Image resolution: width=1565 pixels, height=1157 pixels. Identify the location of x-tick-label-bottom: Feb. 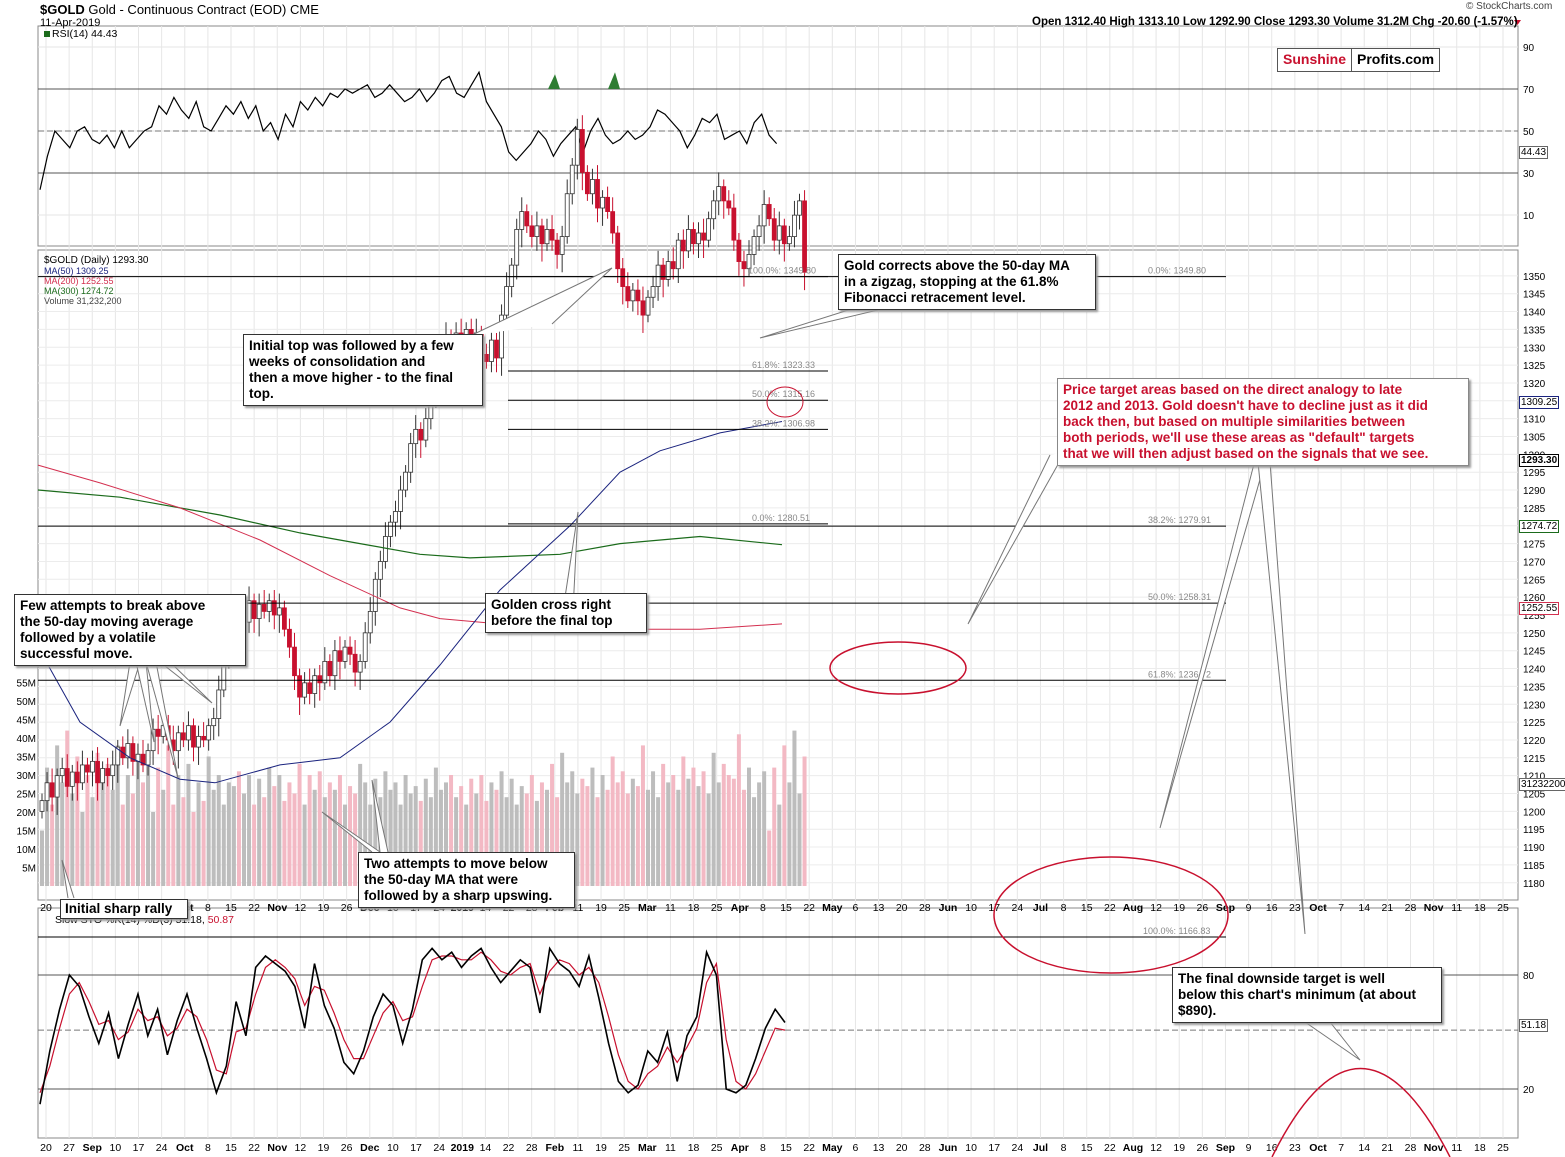
(554, 1148).